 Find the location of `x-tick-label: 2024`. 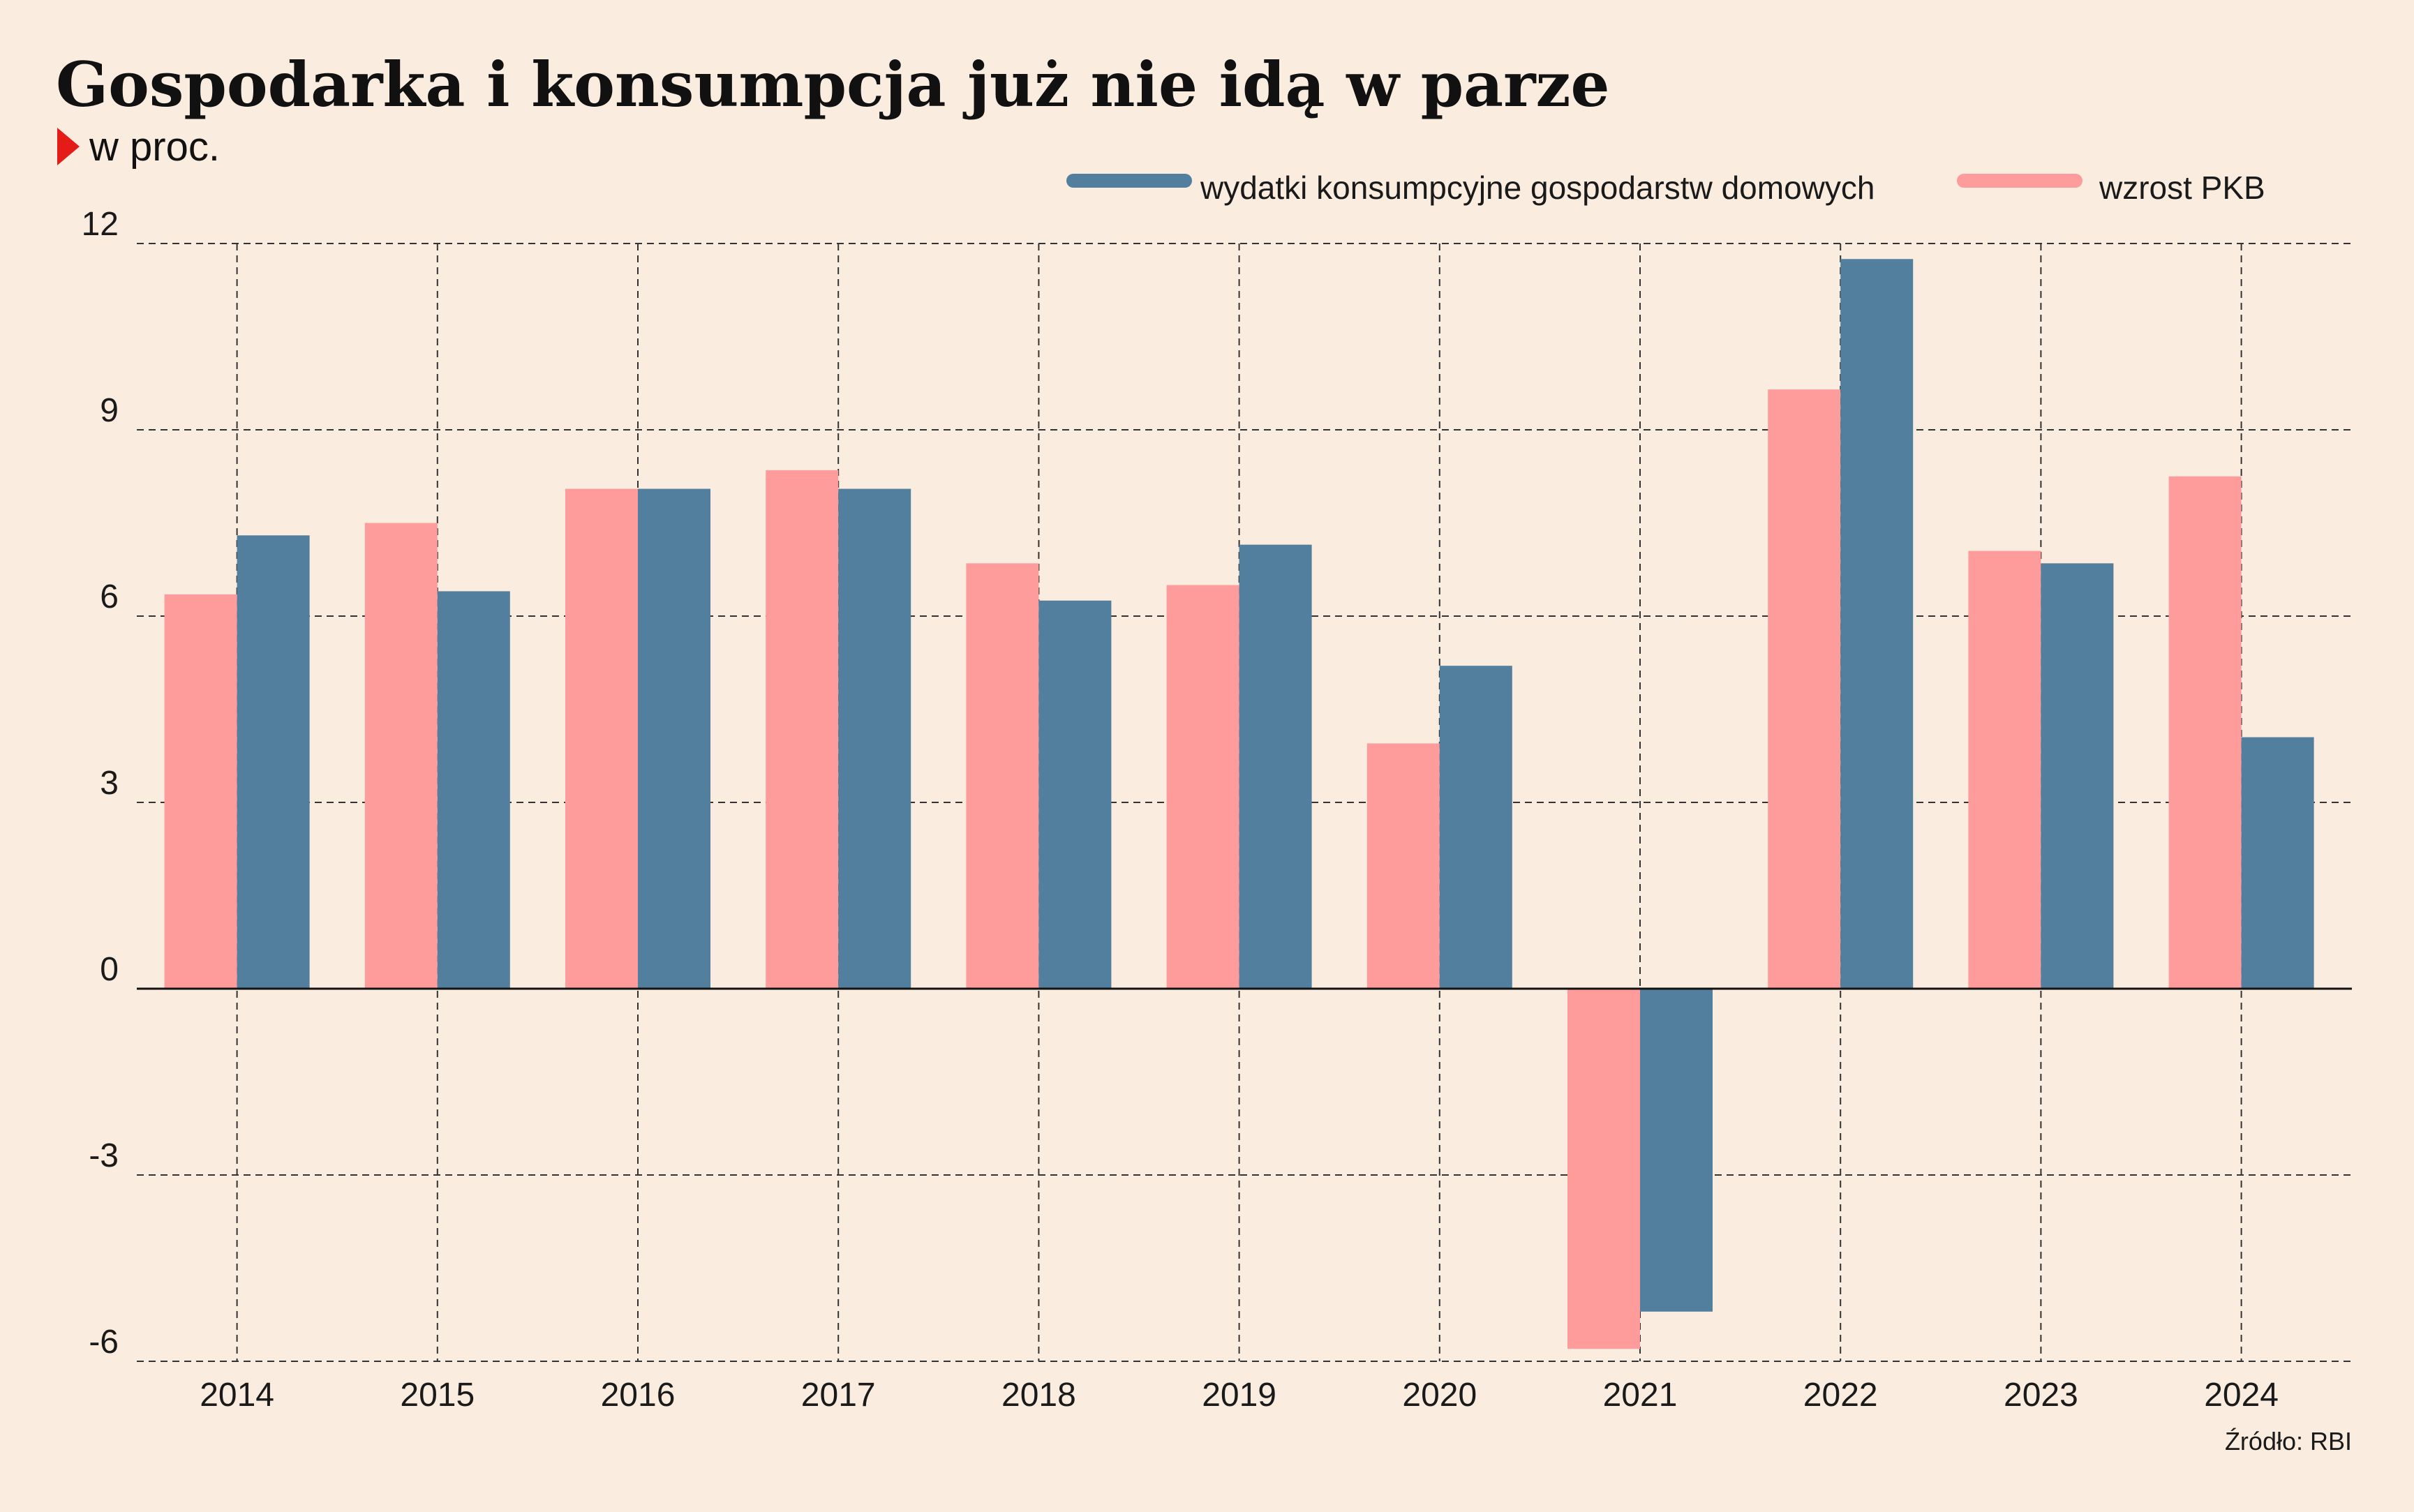

x-tick-label: 2024 is located at coordinates (2241, 1395).